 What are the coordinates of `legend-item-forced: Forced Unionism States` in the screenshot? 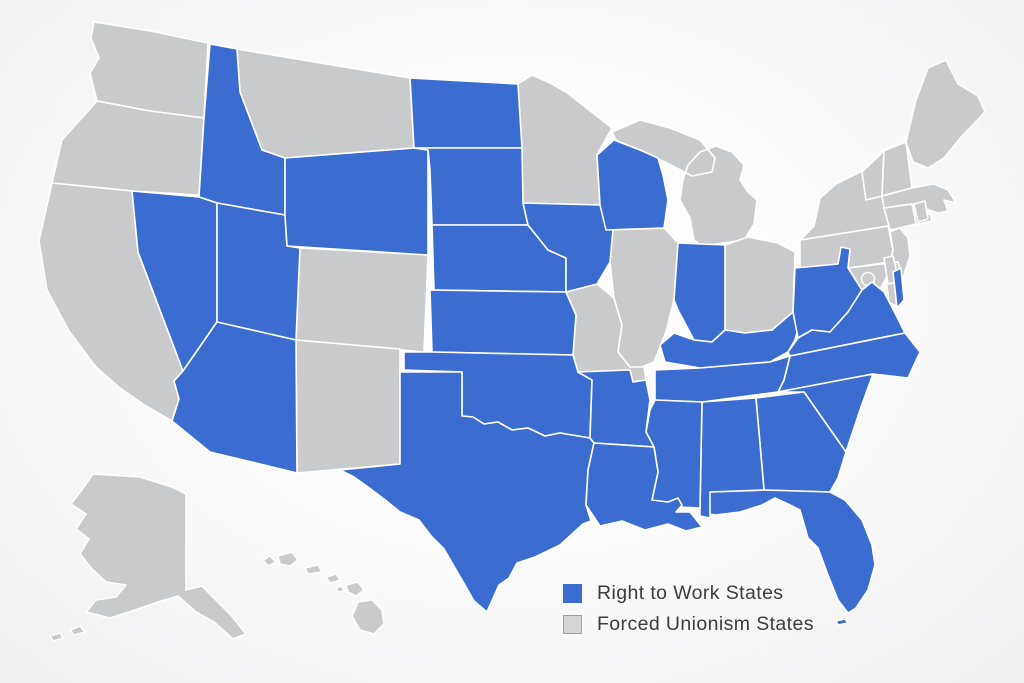 It's located at (688, 624).